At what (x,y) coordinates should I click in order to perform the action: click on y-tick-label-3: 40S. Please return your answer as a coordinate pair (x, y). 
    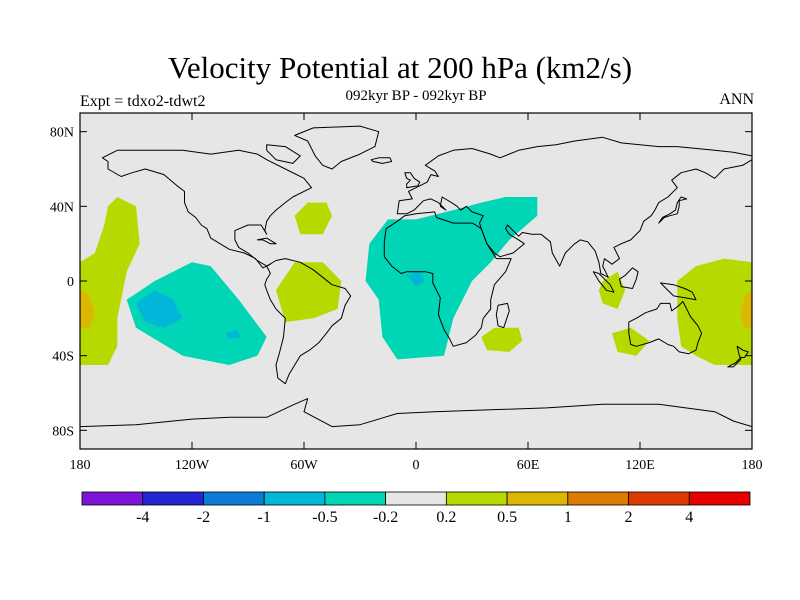
    Looking at the image, I should click on (63, 357).